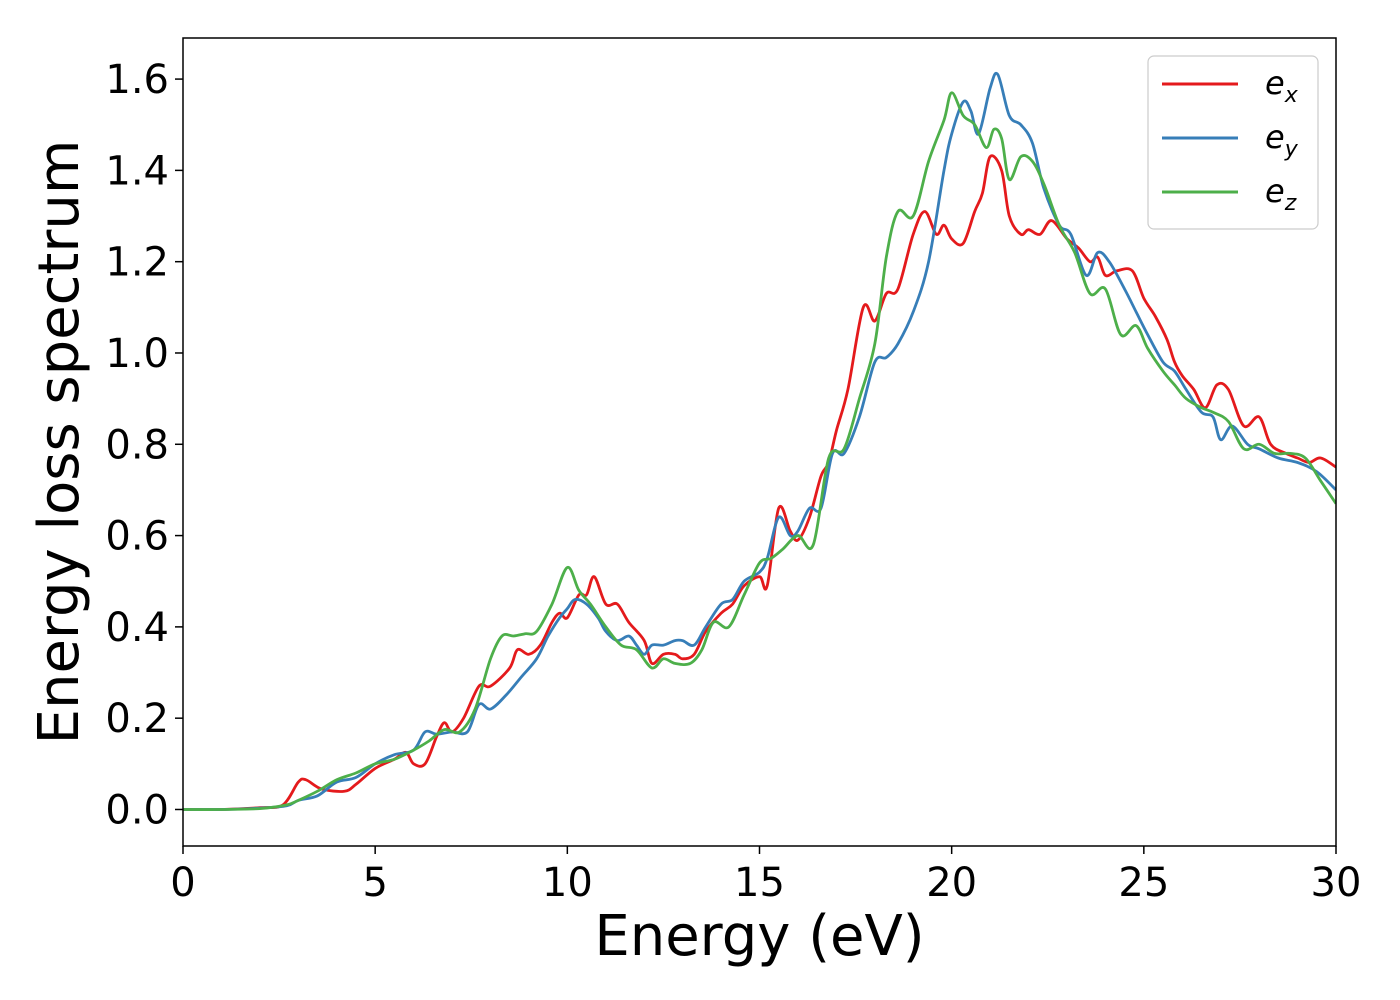 The height and width of the screenshot is (1000, 1400). What do you see at coordinates (137, 80) in the screenshot?
I see `y-tick-label: 1.6` at bounding box center [137, 80].